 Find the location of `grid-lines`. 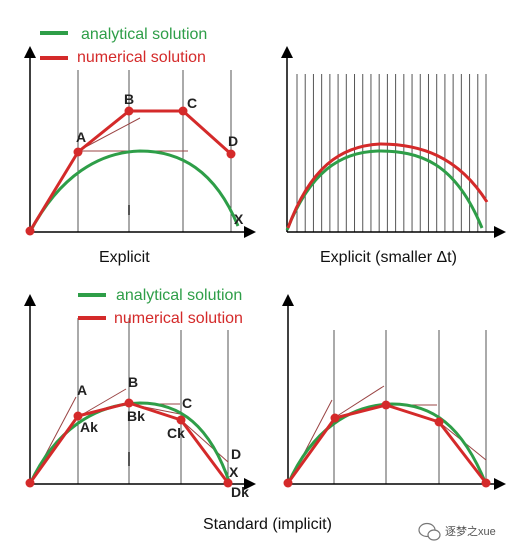

grid-lines is located at coordinates (153, 401).